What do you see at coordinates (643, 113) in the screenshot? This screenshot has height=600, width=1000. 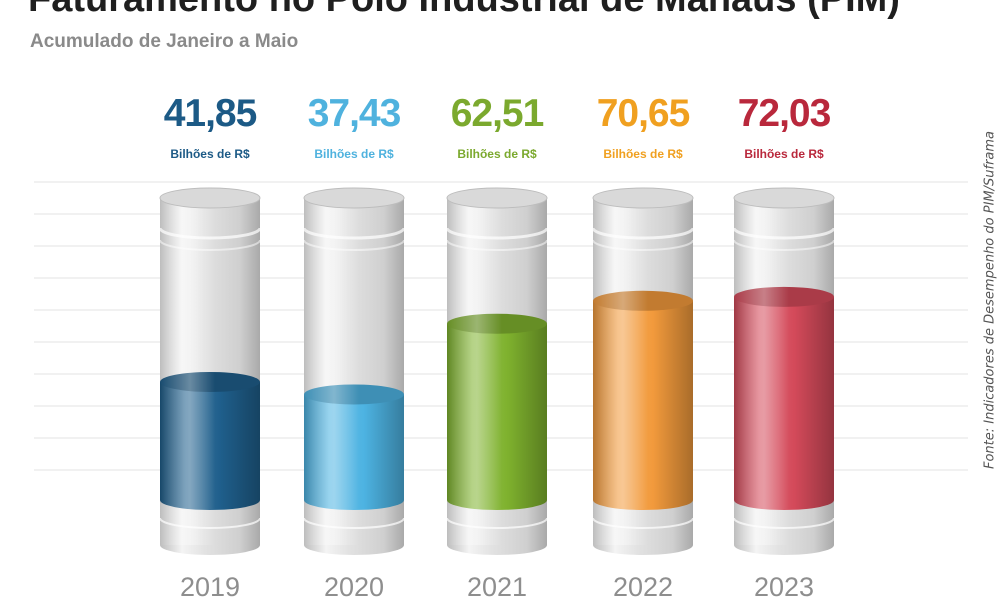 I see `value-label: 70,65` at bounding box center [643, 113].